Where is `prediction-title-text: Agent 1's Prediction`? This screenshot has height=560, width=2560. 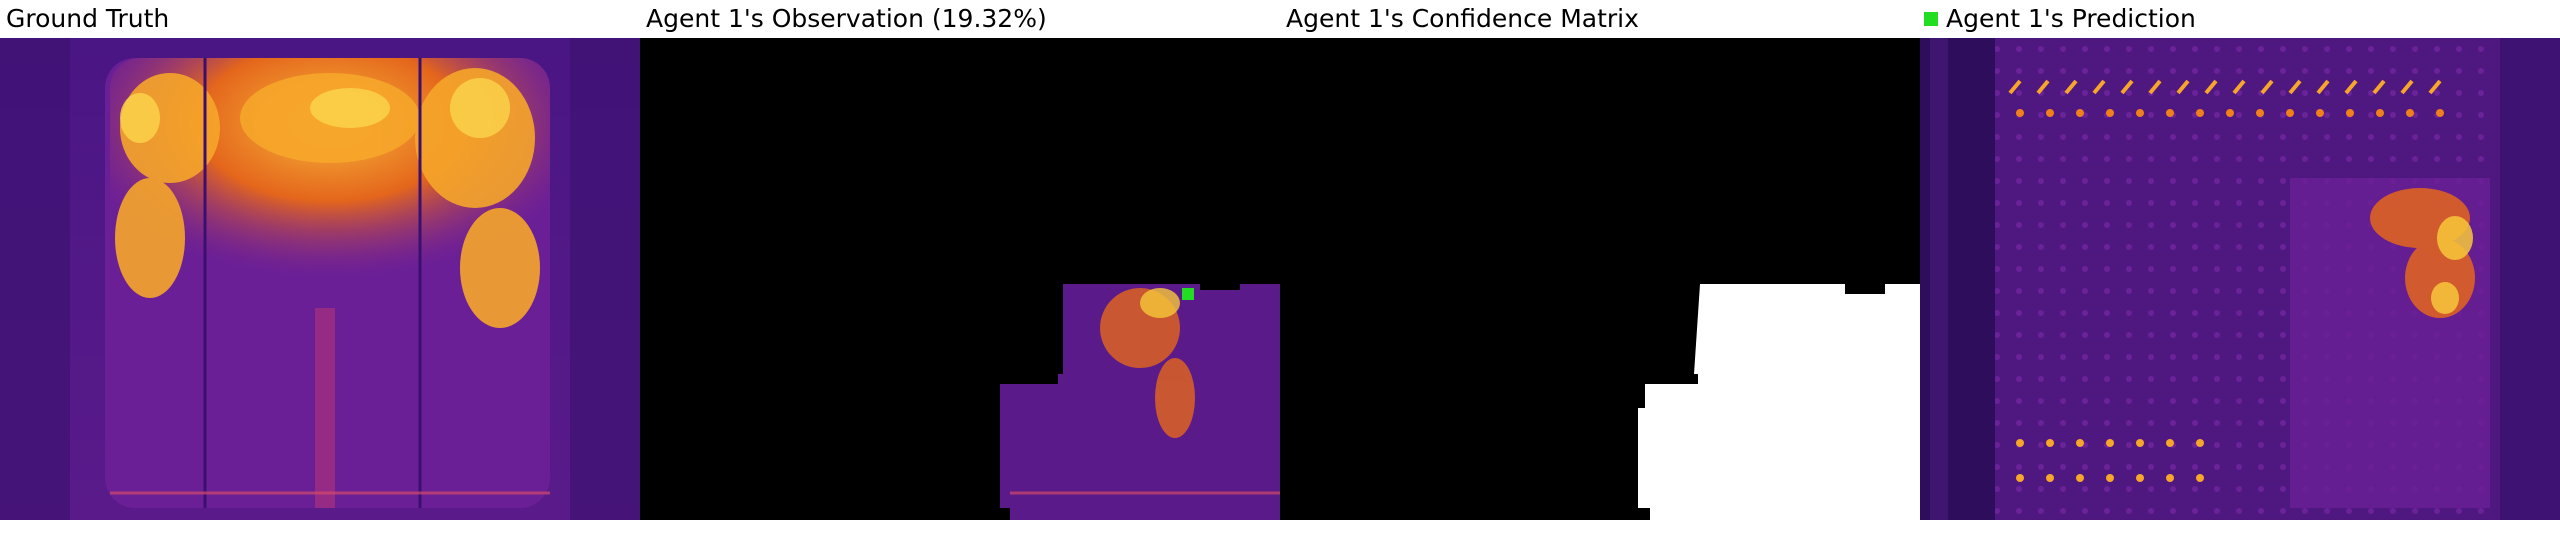
prediction-title-text: Agent 1's Prediction is located at coordinates (2071, 18).